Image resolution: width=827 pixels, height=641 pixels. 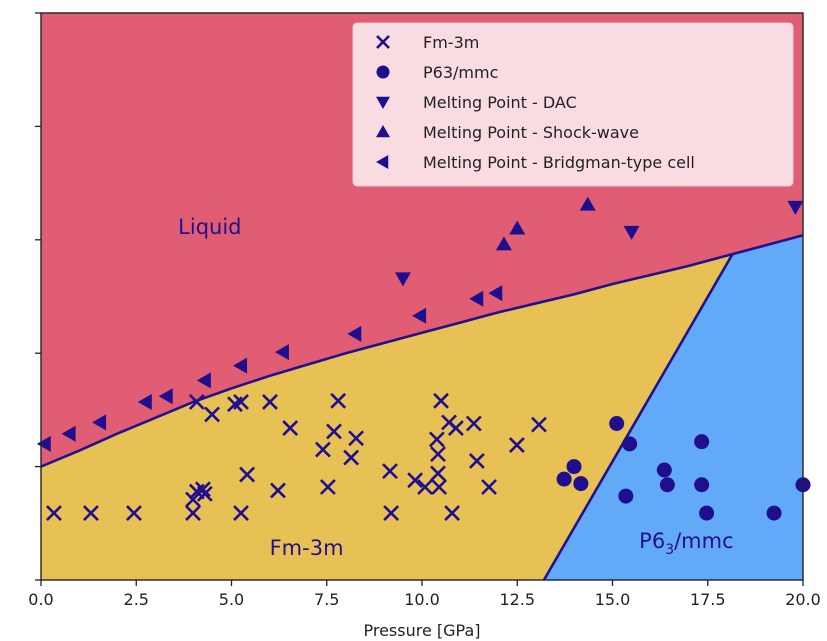 I want to click on x-tick-label: 17.5, so click(x=708, y=599).